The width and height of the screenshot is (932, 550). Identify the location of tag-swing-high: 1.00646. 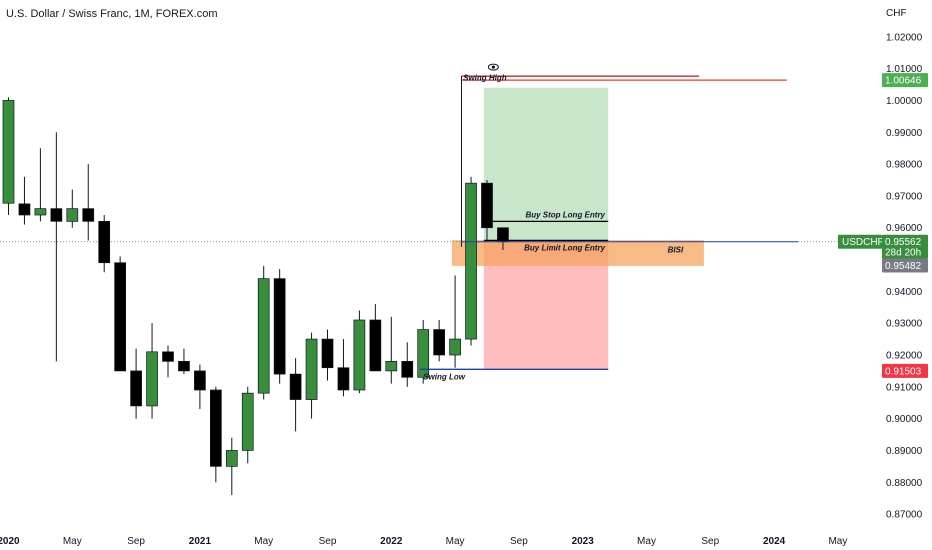
(905, 80).